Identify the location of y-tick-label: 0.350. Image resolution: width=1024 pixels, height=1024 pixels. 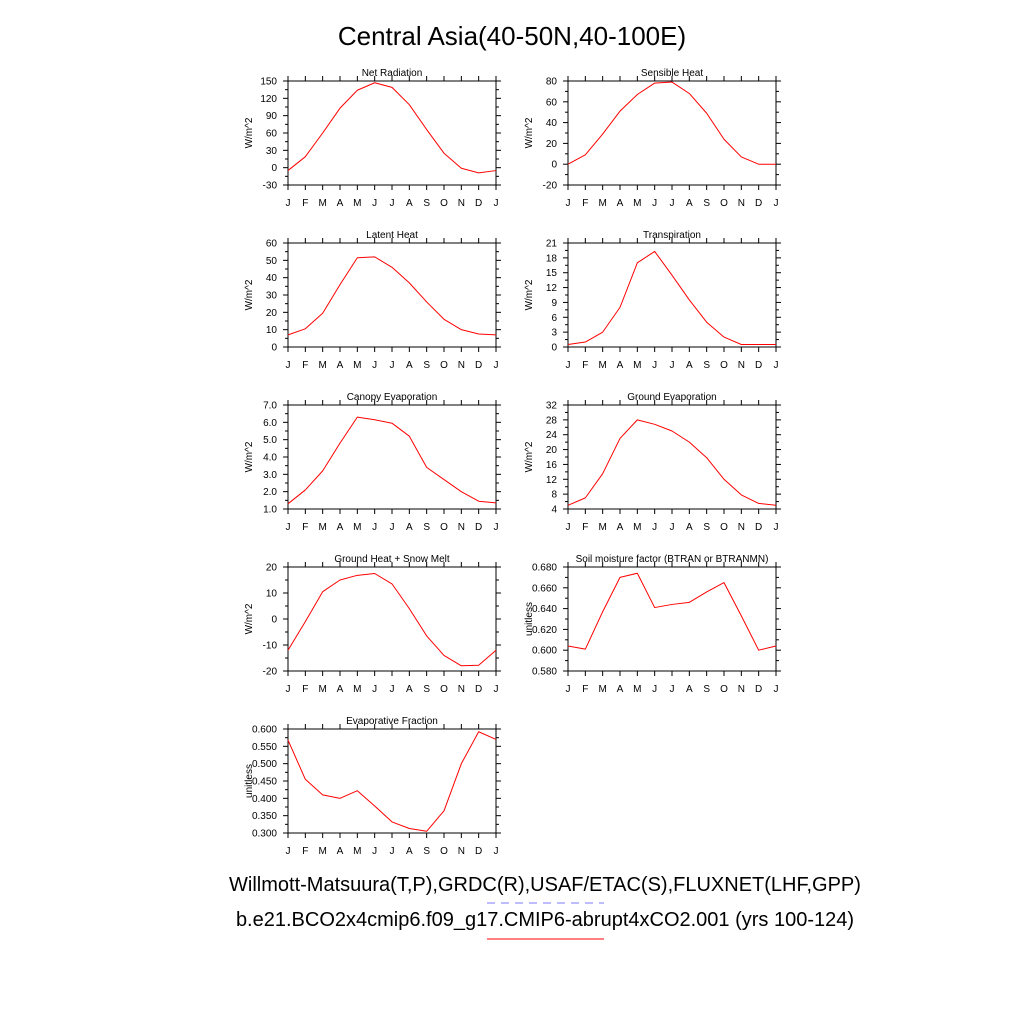
(264, 816).